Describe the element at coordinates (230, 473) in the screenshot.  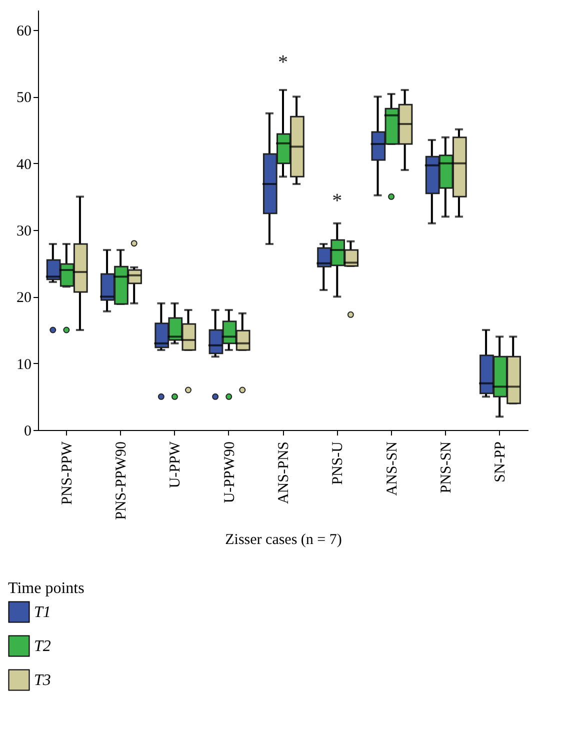
I see `x-tick-label: U-PPW90` at that location.